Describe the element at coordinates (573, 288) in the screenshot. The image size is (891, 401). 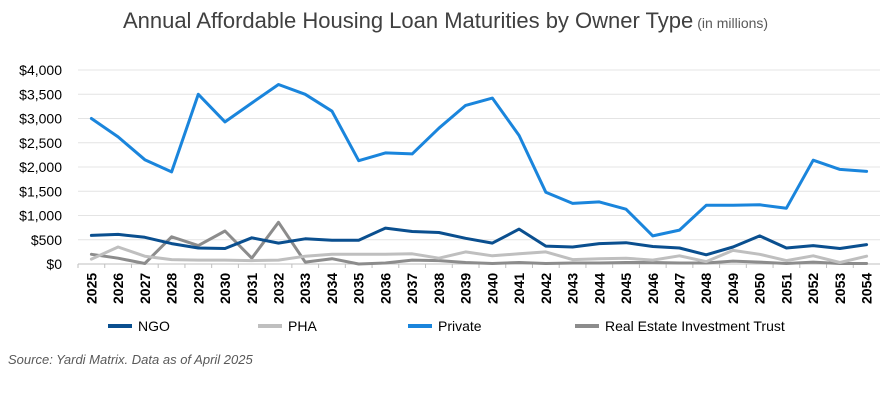
I see `x-tick-label: 2043` at that location.